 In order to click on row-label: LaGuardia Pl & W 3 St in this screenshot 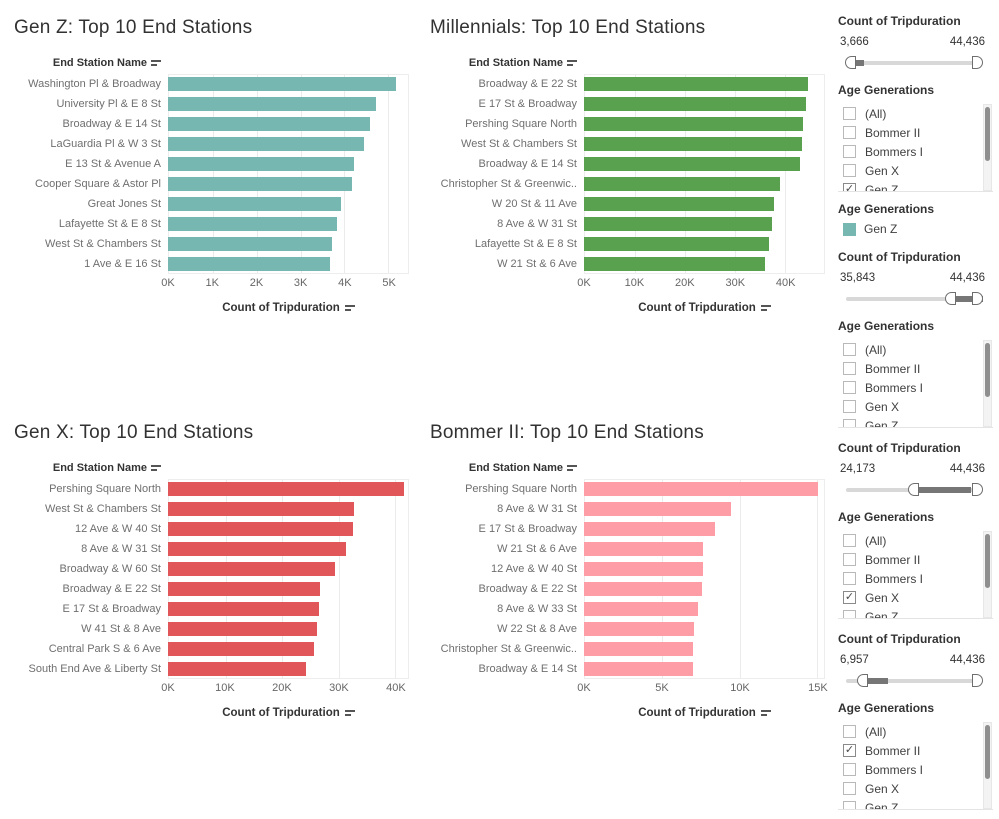, I will do `click(105, 144)`.